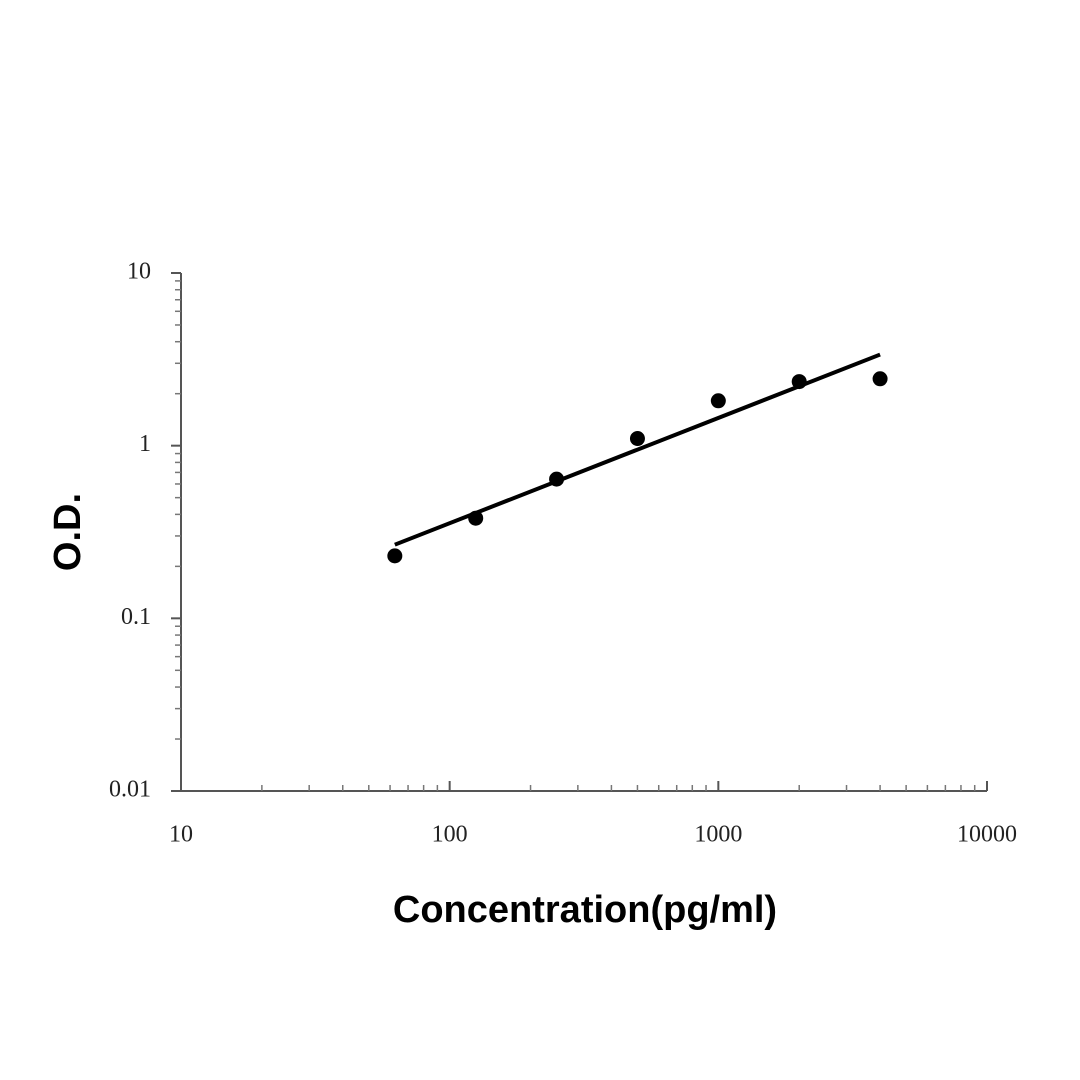 The height and width of the screenshot is (1080, 1080). What do you see at coordinates (139, 272) in the screenshot?
I see `y-tick-label: 10` at bounding box center [139, 272].